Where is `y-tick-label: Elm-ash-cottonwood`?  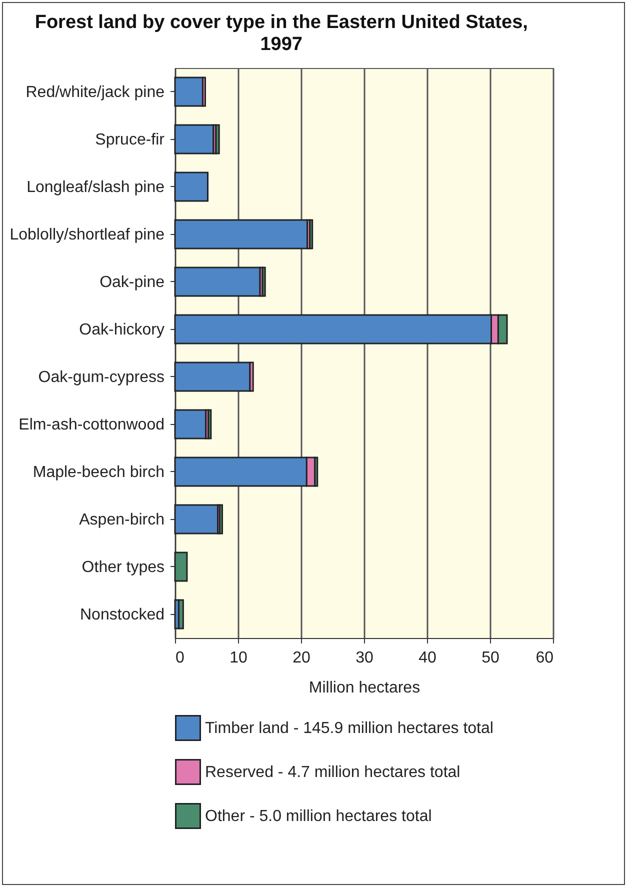 y-tick-label: Elm-ash-cottonwood is located at coordinates (91, 425).